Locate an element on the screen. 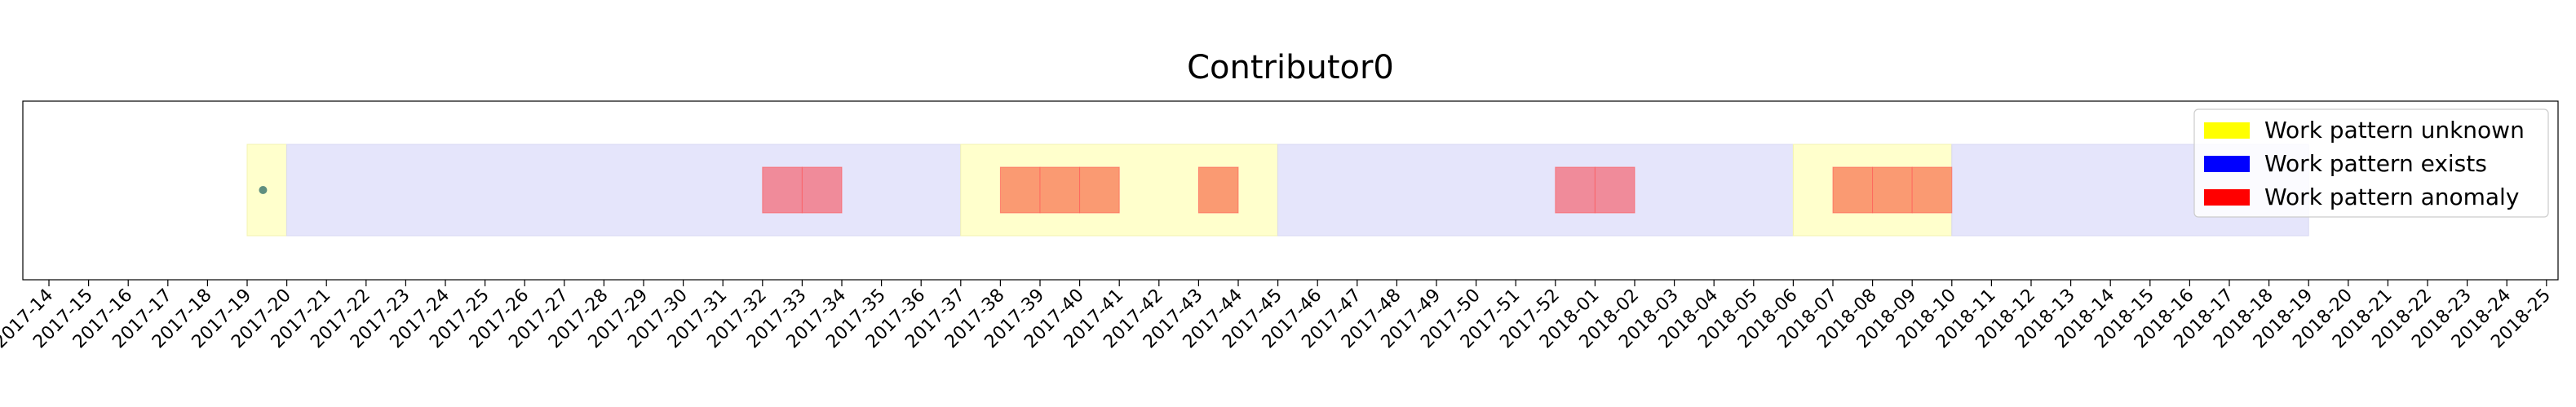  legend-label: Work pattern exists is located at coordinates (2375, 164).